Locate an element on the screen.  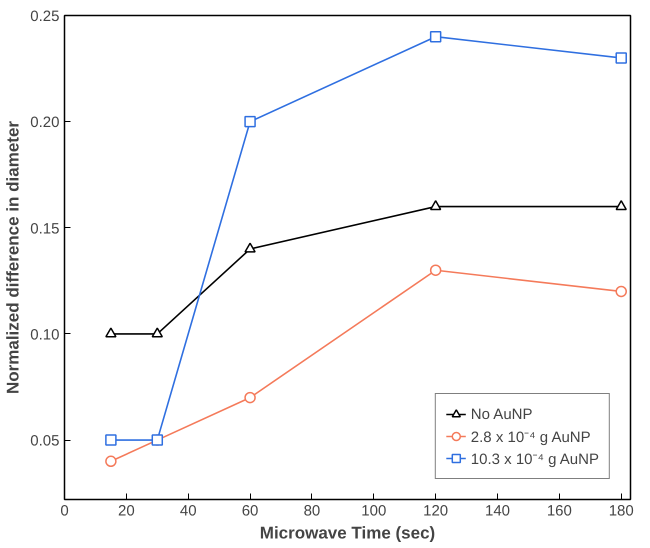
x-tick-label: 20 is located at coordinates (126, 511).